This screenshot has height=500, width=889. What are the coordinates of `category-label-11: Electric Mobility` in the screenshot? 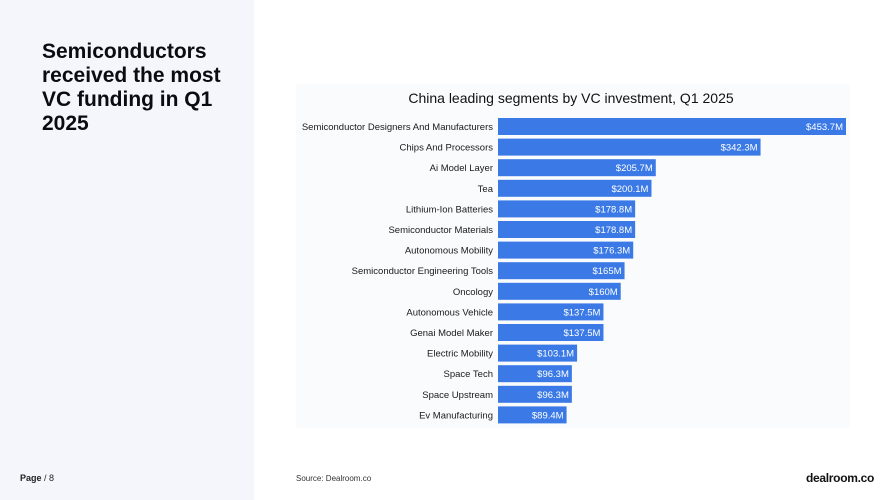 It's located at (460, 354).